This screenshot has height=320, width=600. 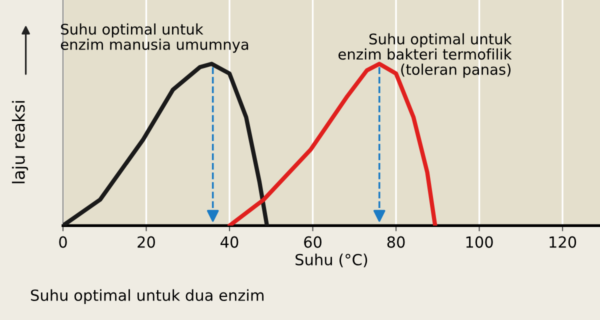 I want to click on annotation: Suhu optimal untuk enzim bakteri termofilik (toleran panas), so click(x=425, y=55).